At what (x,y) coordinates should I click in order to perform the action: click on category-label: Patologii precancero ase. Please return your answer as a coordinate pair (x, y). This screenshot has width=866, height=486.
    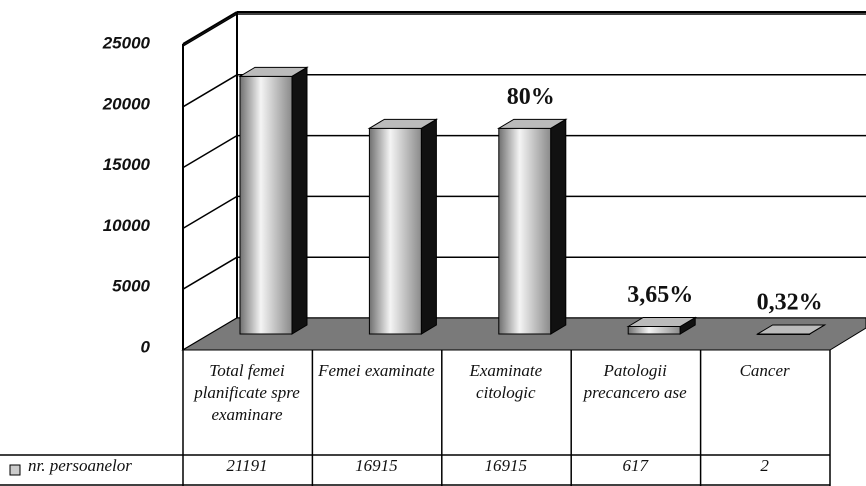
    Looking at the image, I should click on (635, 381).